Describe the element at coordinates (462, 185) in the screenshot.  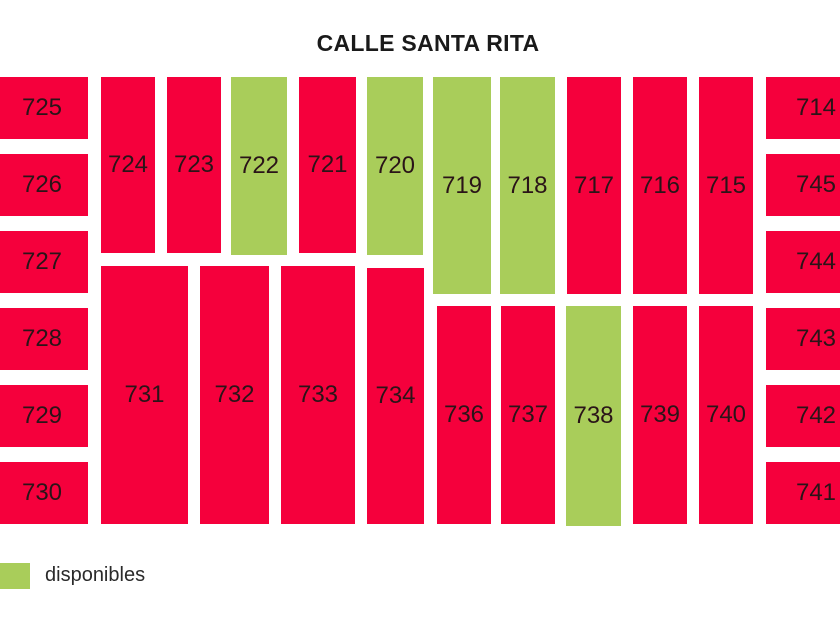
I see `lot-719: 719` at that location.